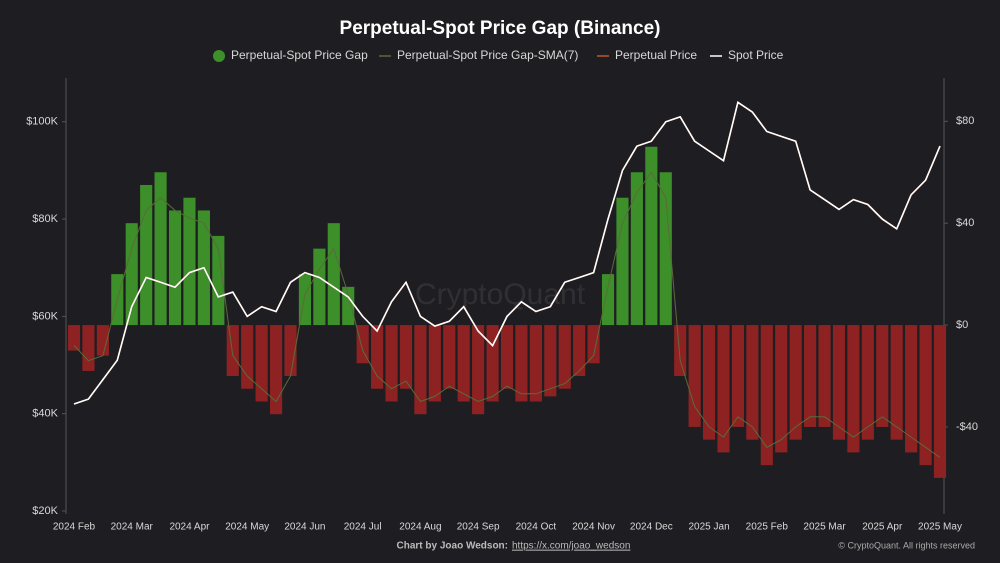  Describe the element at coordinates (45, 414) in the screenshot. I see `y-tick-label: $40K` at that location.